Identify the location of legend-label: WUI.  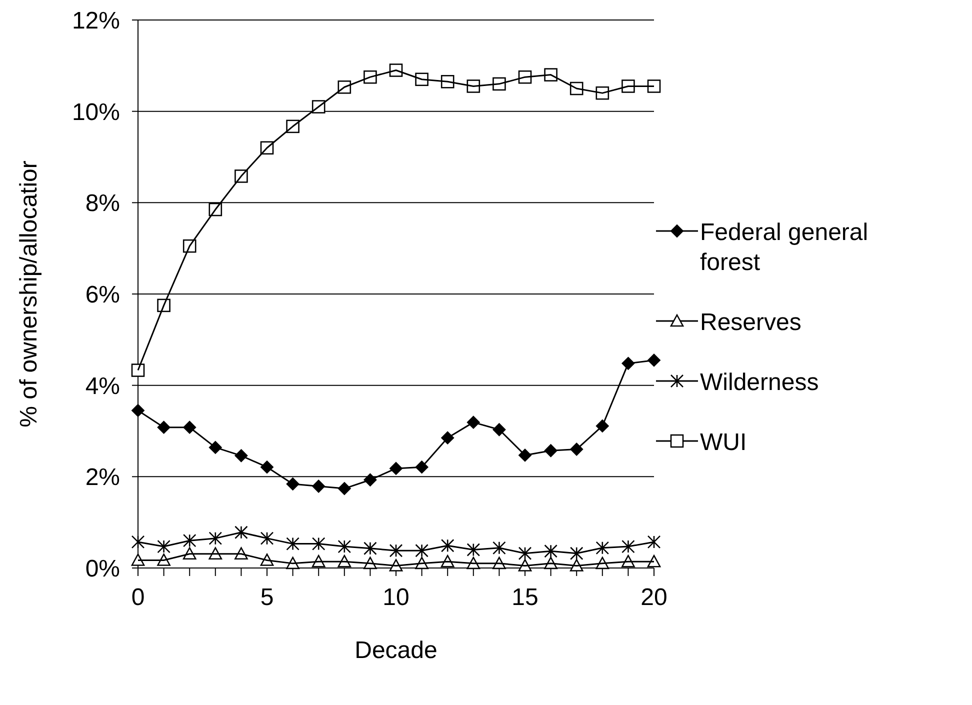
(724, 443).